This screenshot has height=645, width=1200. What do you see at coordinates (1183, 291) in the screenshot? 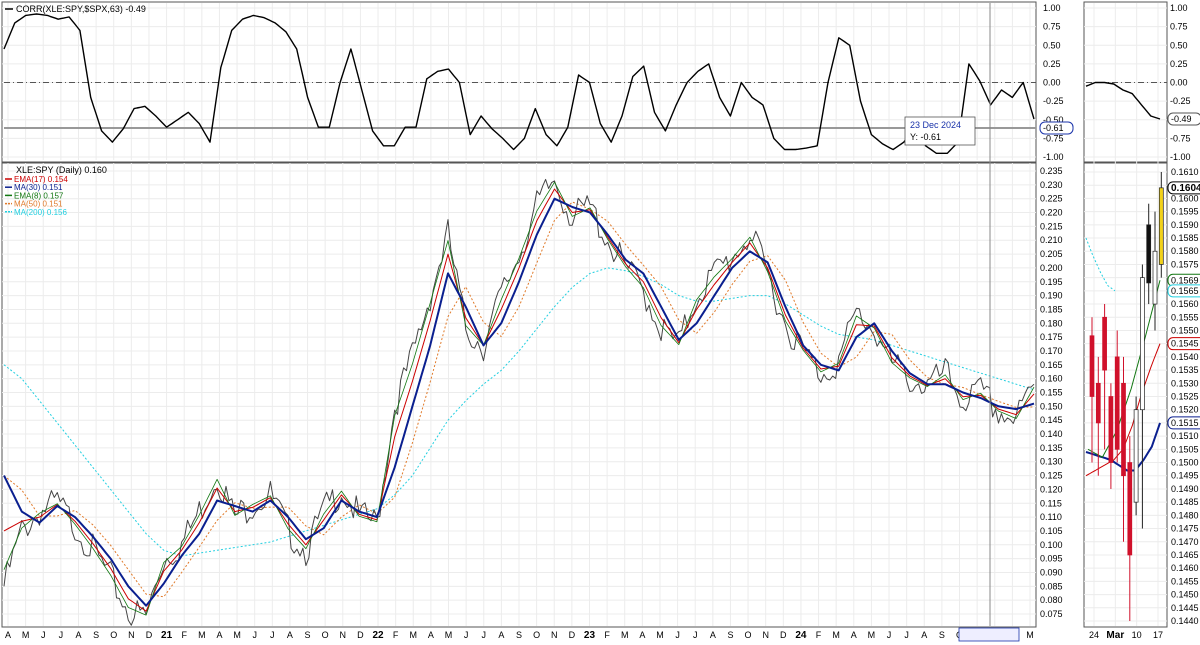
I see `zoom-value-tag-box` at bounding box center [1183, 291].